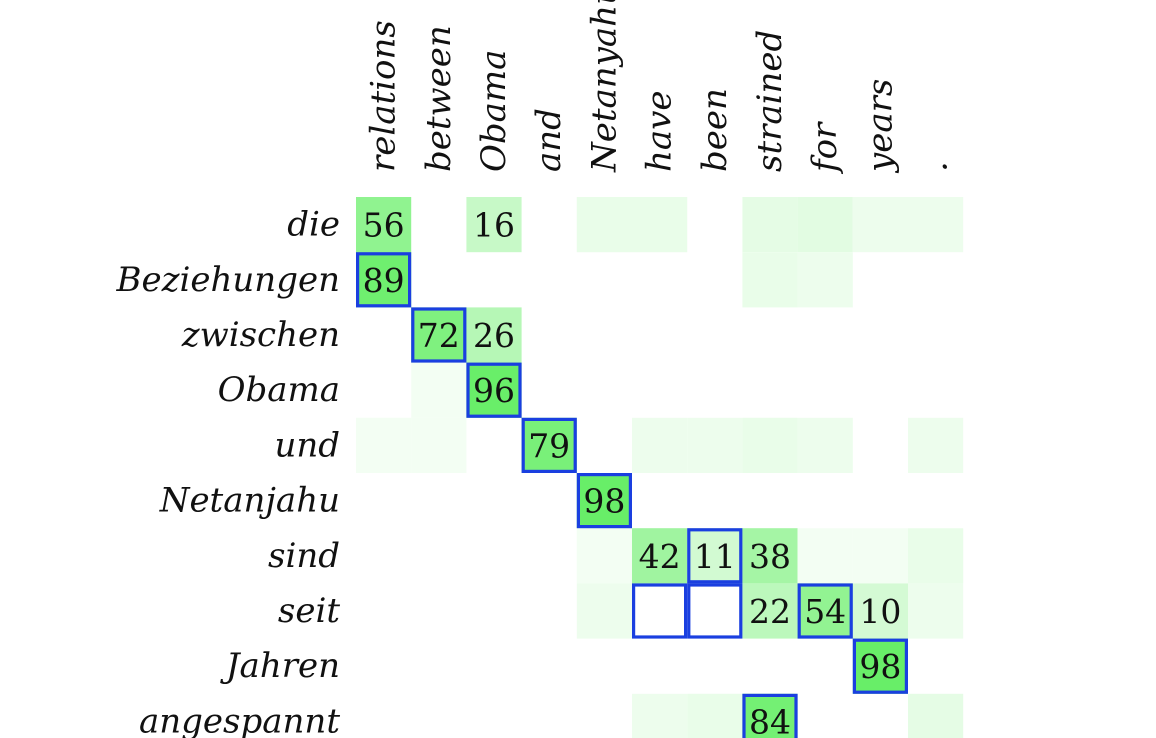  I want to click on x-tick-label-8: for, so click(825, 148).